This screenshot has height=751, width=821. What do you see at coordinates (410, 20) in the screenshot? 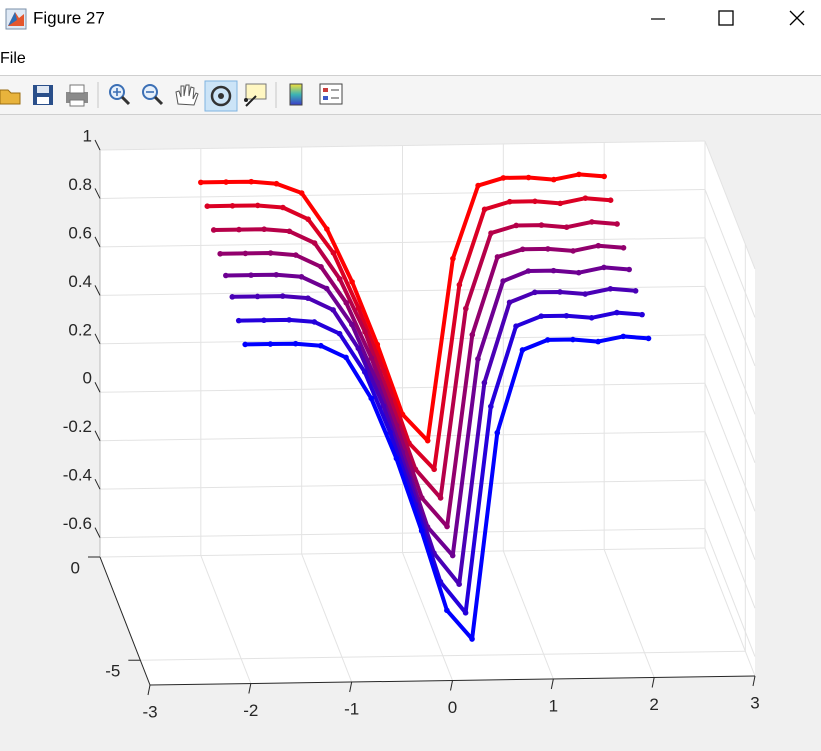
I see `title-bar` at bounding box center [410, 20].